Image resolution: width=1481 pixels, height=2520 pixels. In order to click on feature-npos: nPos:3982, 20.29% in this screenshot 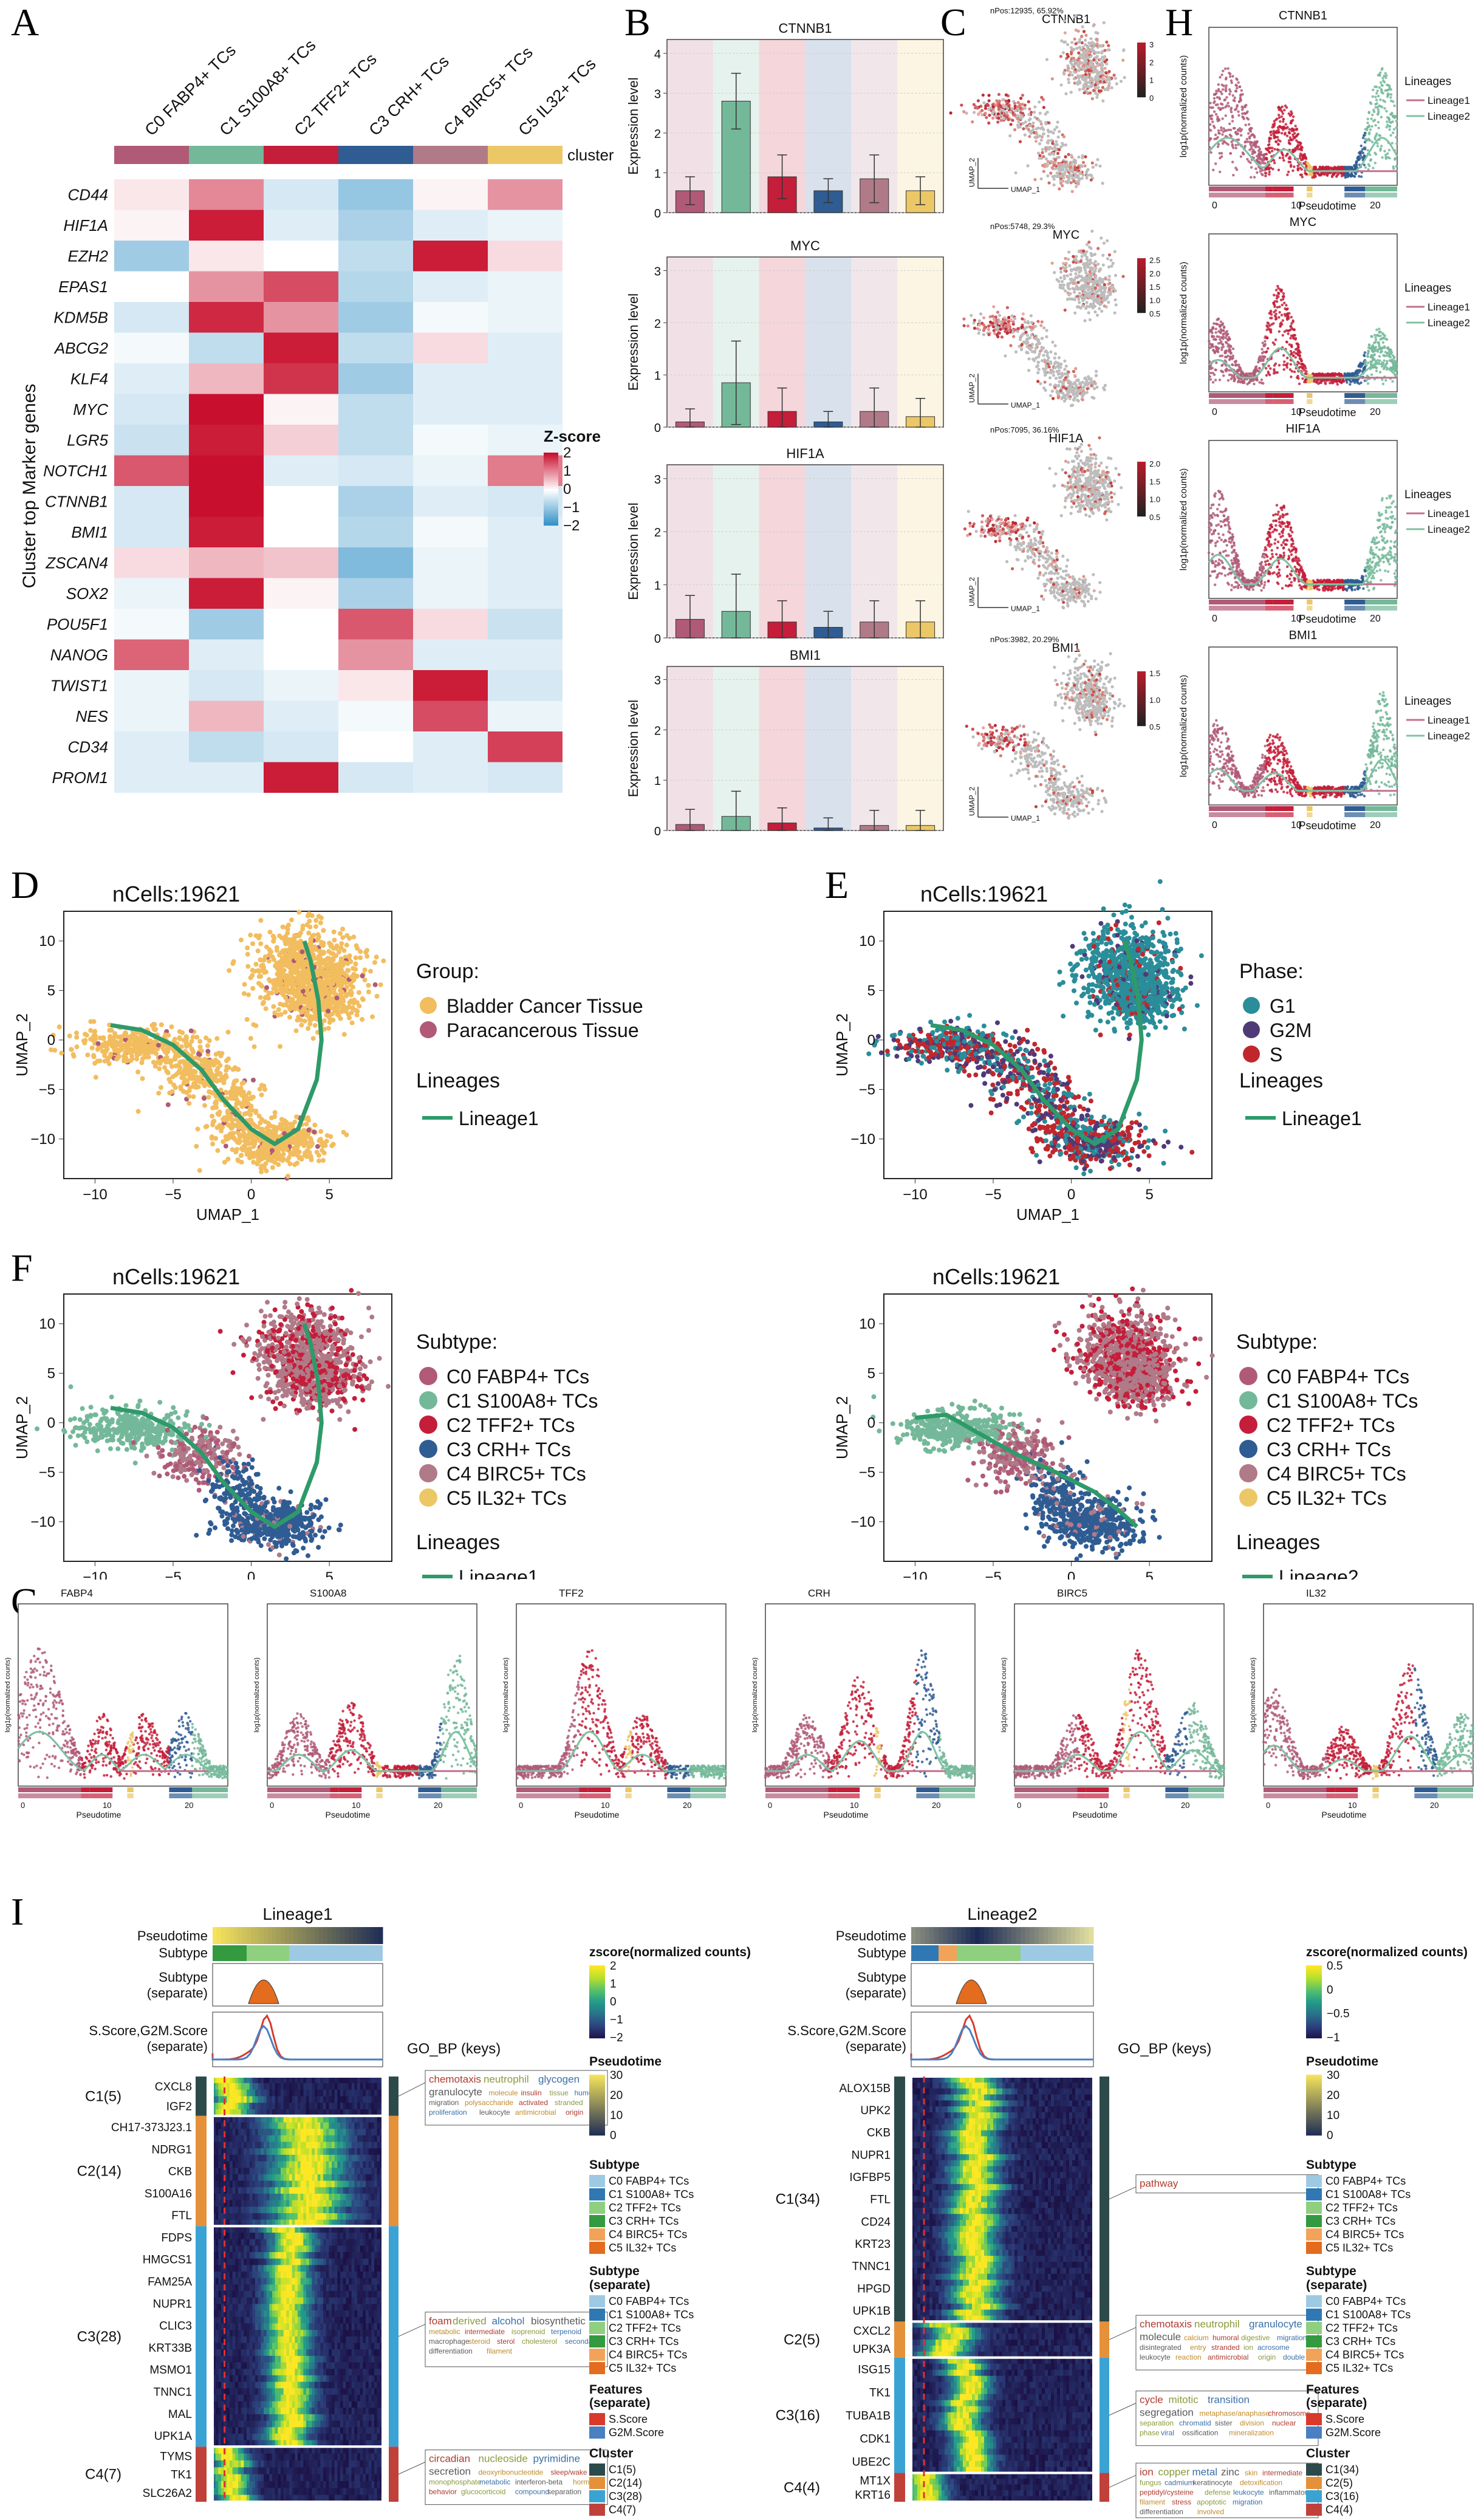, I will do `click(1024, 640)`.